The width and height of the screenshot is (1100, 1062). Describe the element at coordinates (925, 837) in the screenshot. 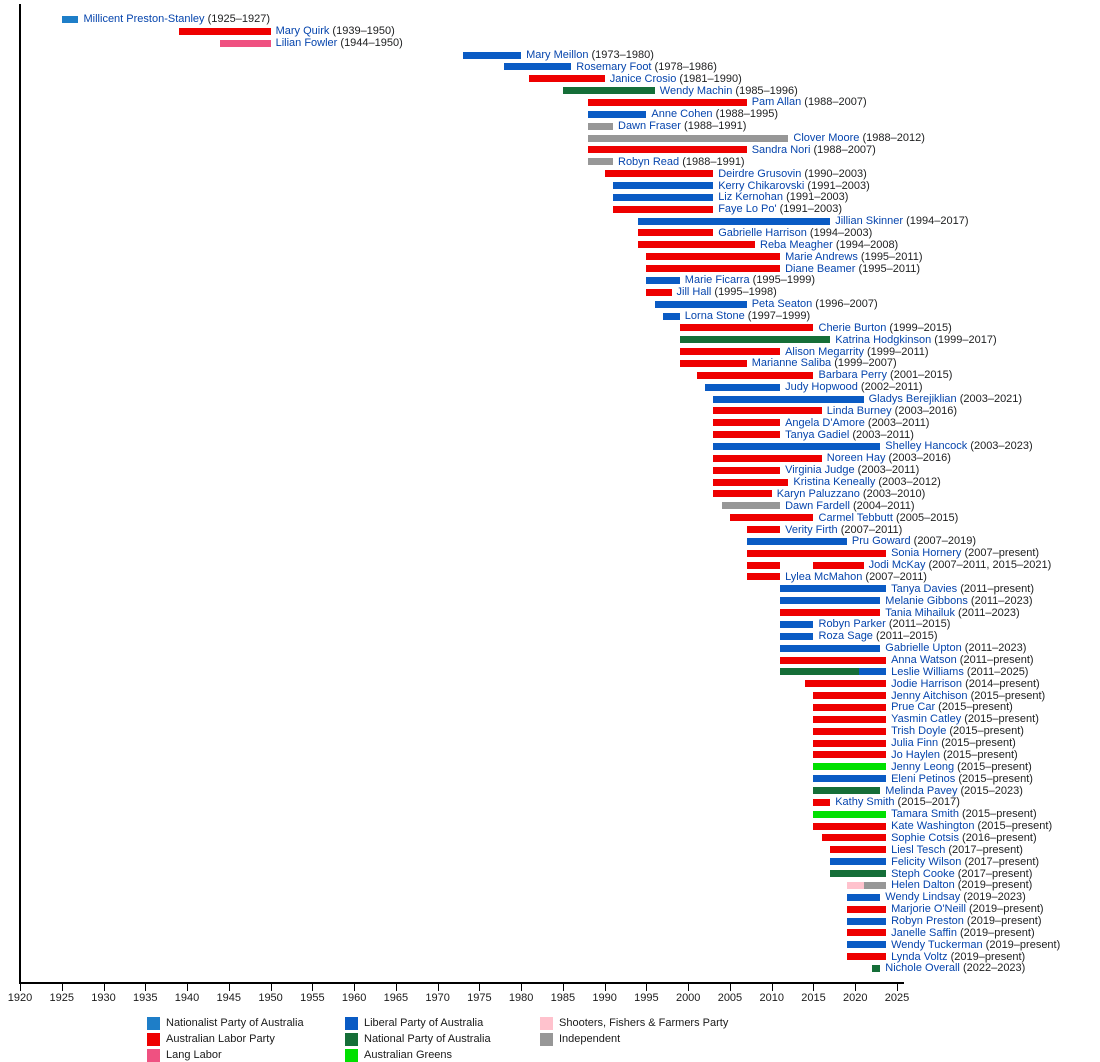

I see `member-link: Sophie Cotsis` at that location.